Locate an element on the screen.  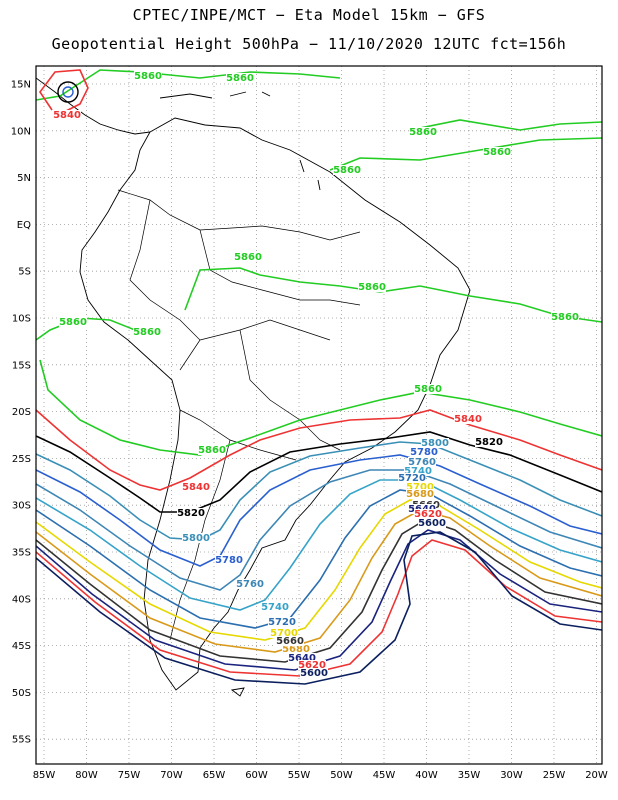
lon-tick-label: 35W is located at coordinates (469, 775).